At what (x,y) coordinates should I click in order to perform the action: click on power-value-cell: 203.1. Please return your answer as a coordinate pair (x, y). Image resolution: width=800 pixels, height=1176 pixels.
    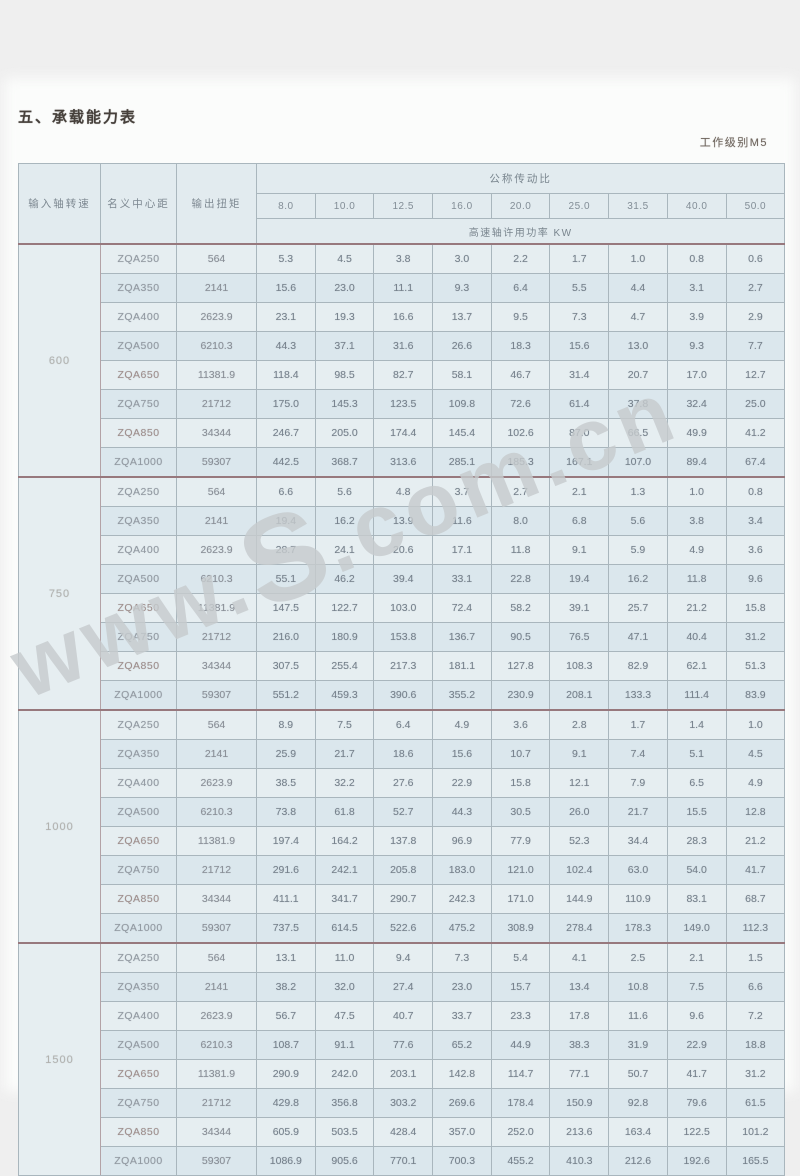
    Looking at the image, I should click on (403, 1074).